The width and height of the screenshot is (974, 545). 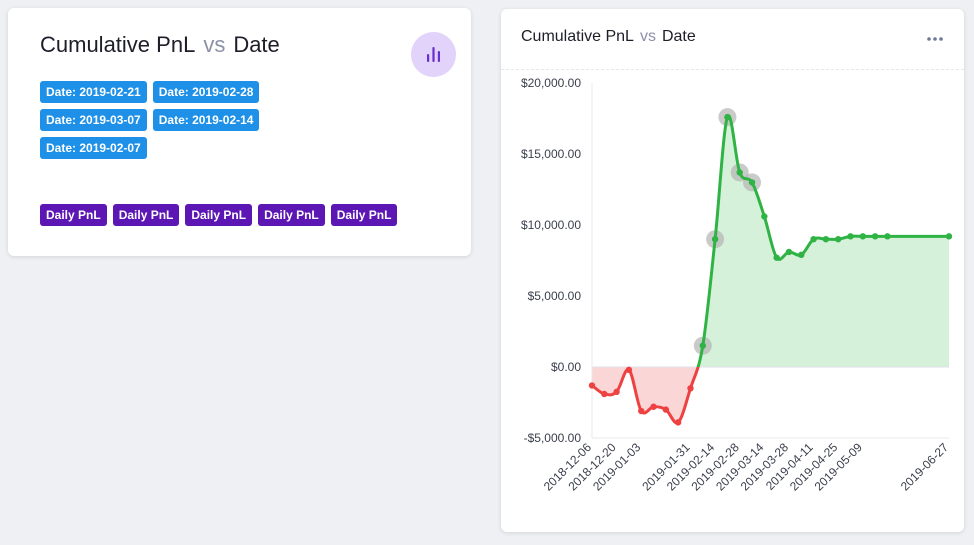 What do you see at coordinates (551, 83) in the screenshot?
I see `y-tick-label: $20,000.00` at bounding box center [551, 83].